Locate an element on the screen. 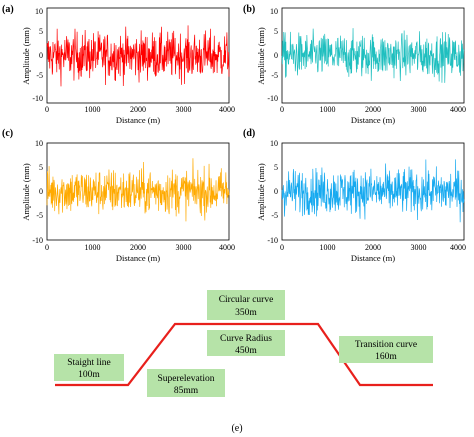 The width and height of the screenshot is (474, 437). panel-d-xtick: 2000 is located at coordinates (373, 247).